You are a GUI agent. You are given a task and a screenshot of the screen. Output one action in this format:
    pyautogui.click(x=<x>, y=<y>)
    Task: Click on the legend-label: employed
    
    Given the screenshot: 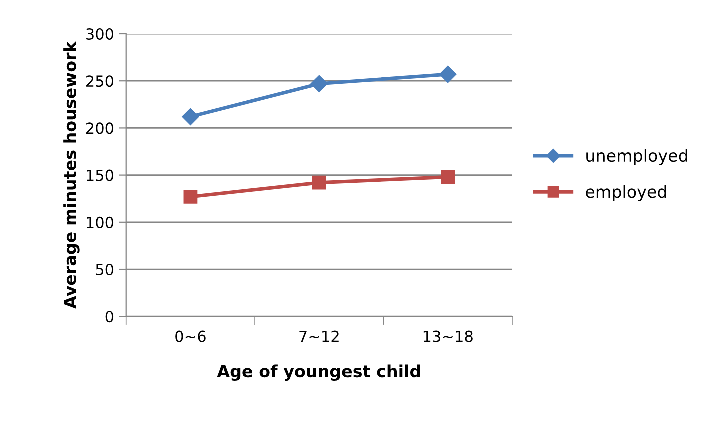 What is the action you would take?
    pyautogui.click(x=626, y=193)
    